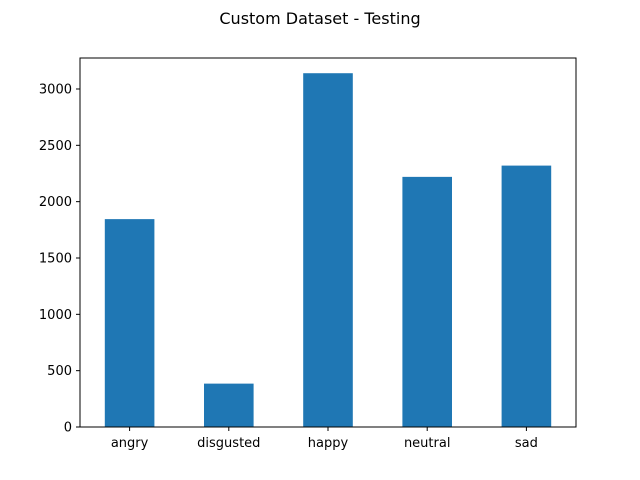  I want to click on y-tick-label: 0, so click(68, 428).